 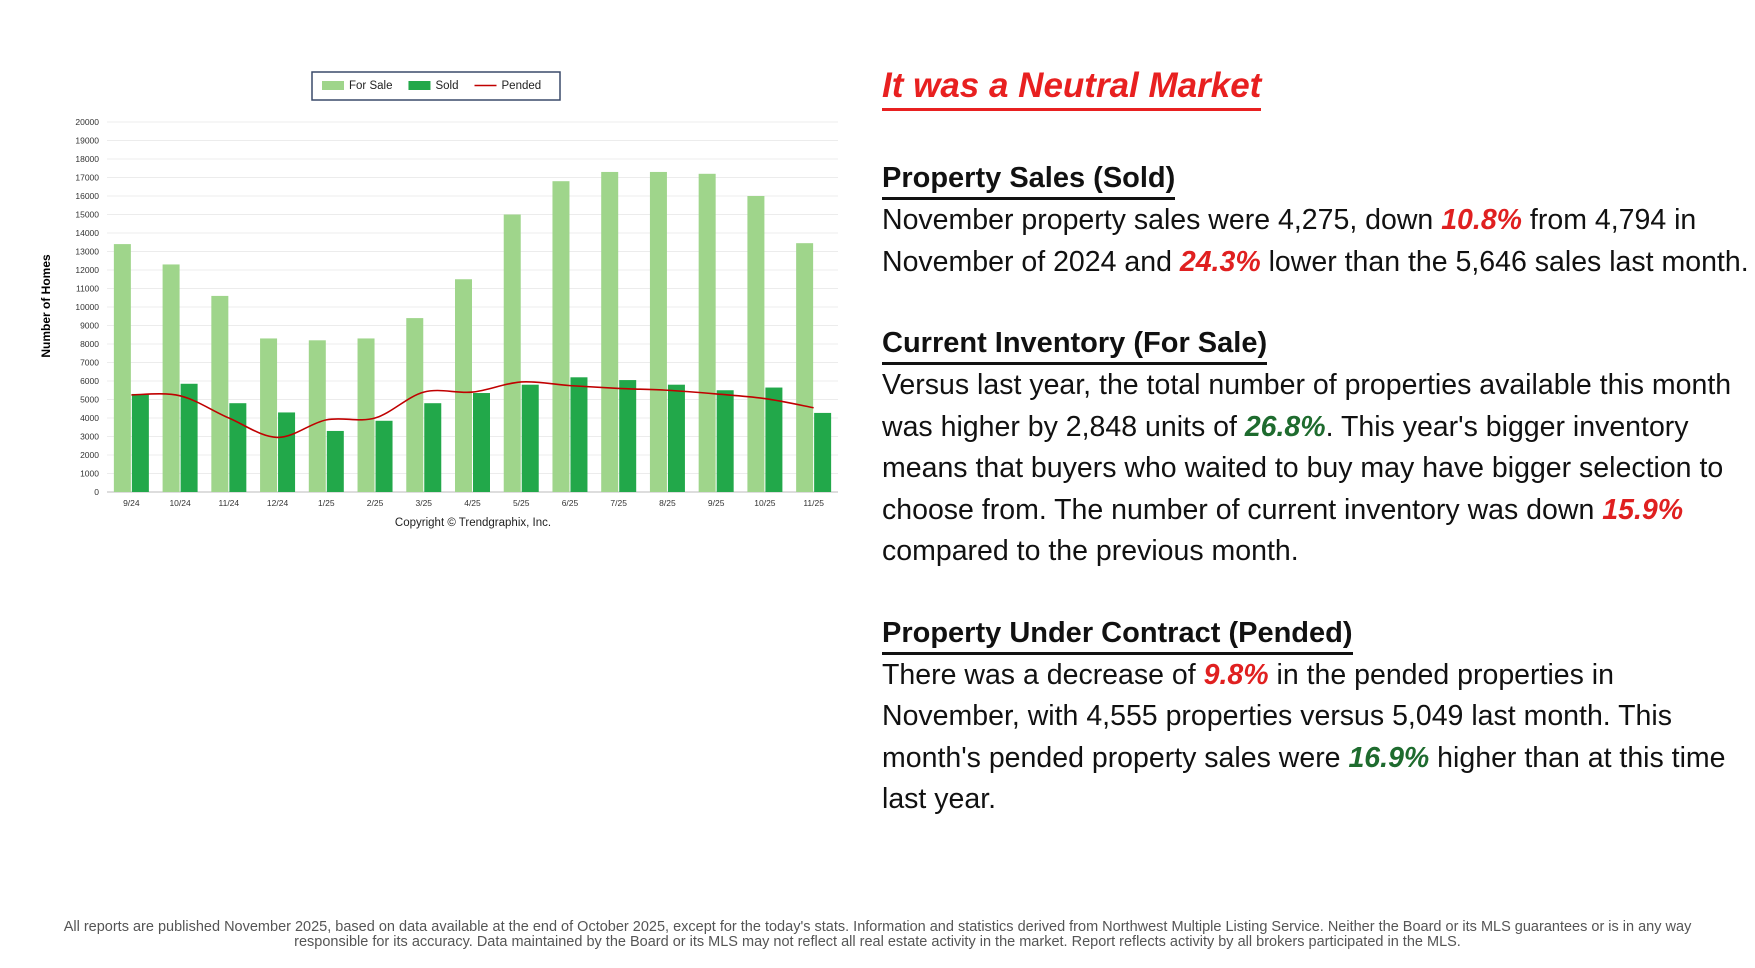 What do you see at coordinates (87, 270) in the screenshot?
I see `y-tick-label: 12000` at bounding box center [87, 270].